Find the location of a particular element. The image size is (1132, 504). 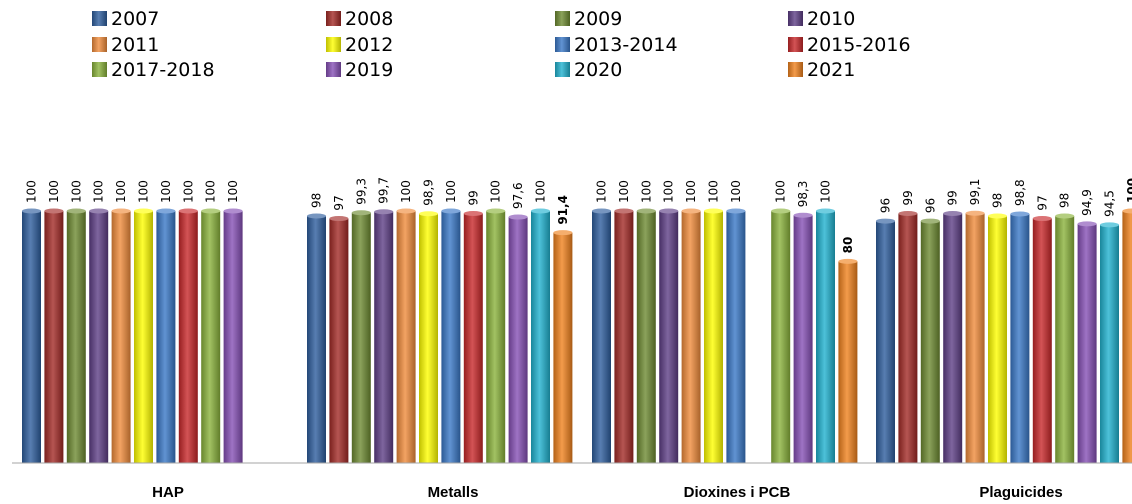

legend-label-2009: 2009 is located at coordinates (598, 19).